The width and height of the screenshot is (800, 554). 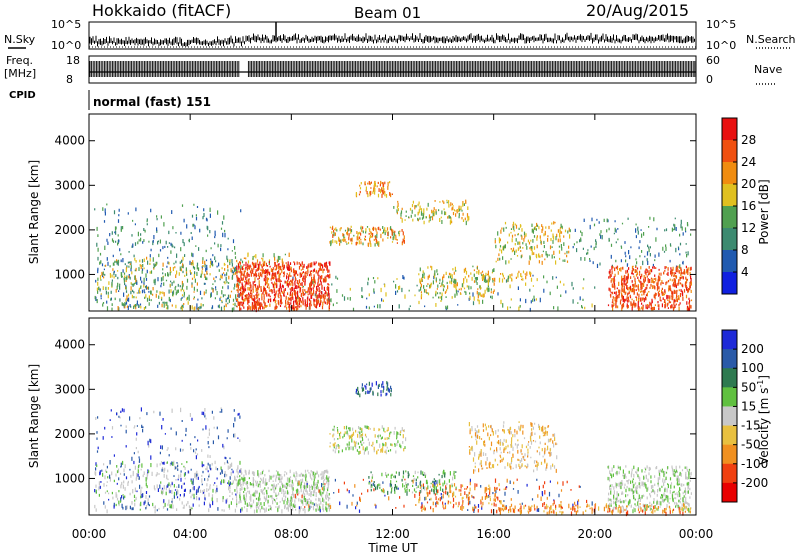 What do you see at coordinates (392, 534) in the screenshot?
I see `time-tick-label: 12:00` at bounding box center [392, 534].